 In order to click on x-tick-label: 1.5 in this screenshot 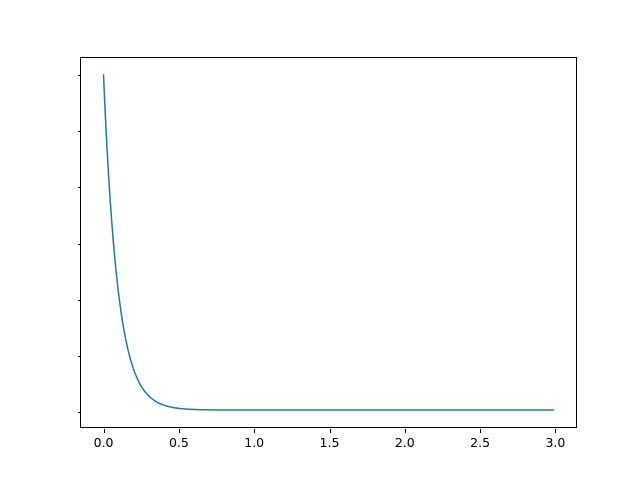, I will do `click(329, 442)`.